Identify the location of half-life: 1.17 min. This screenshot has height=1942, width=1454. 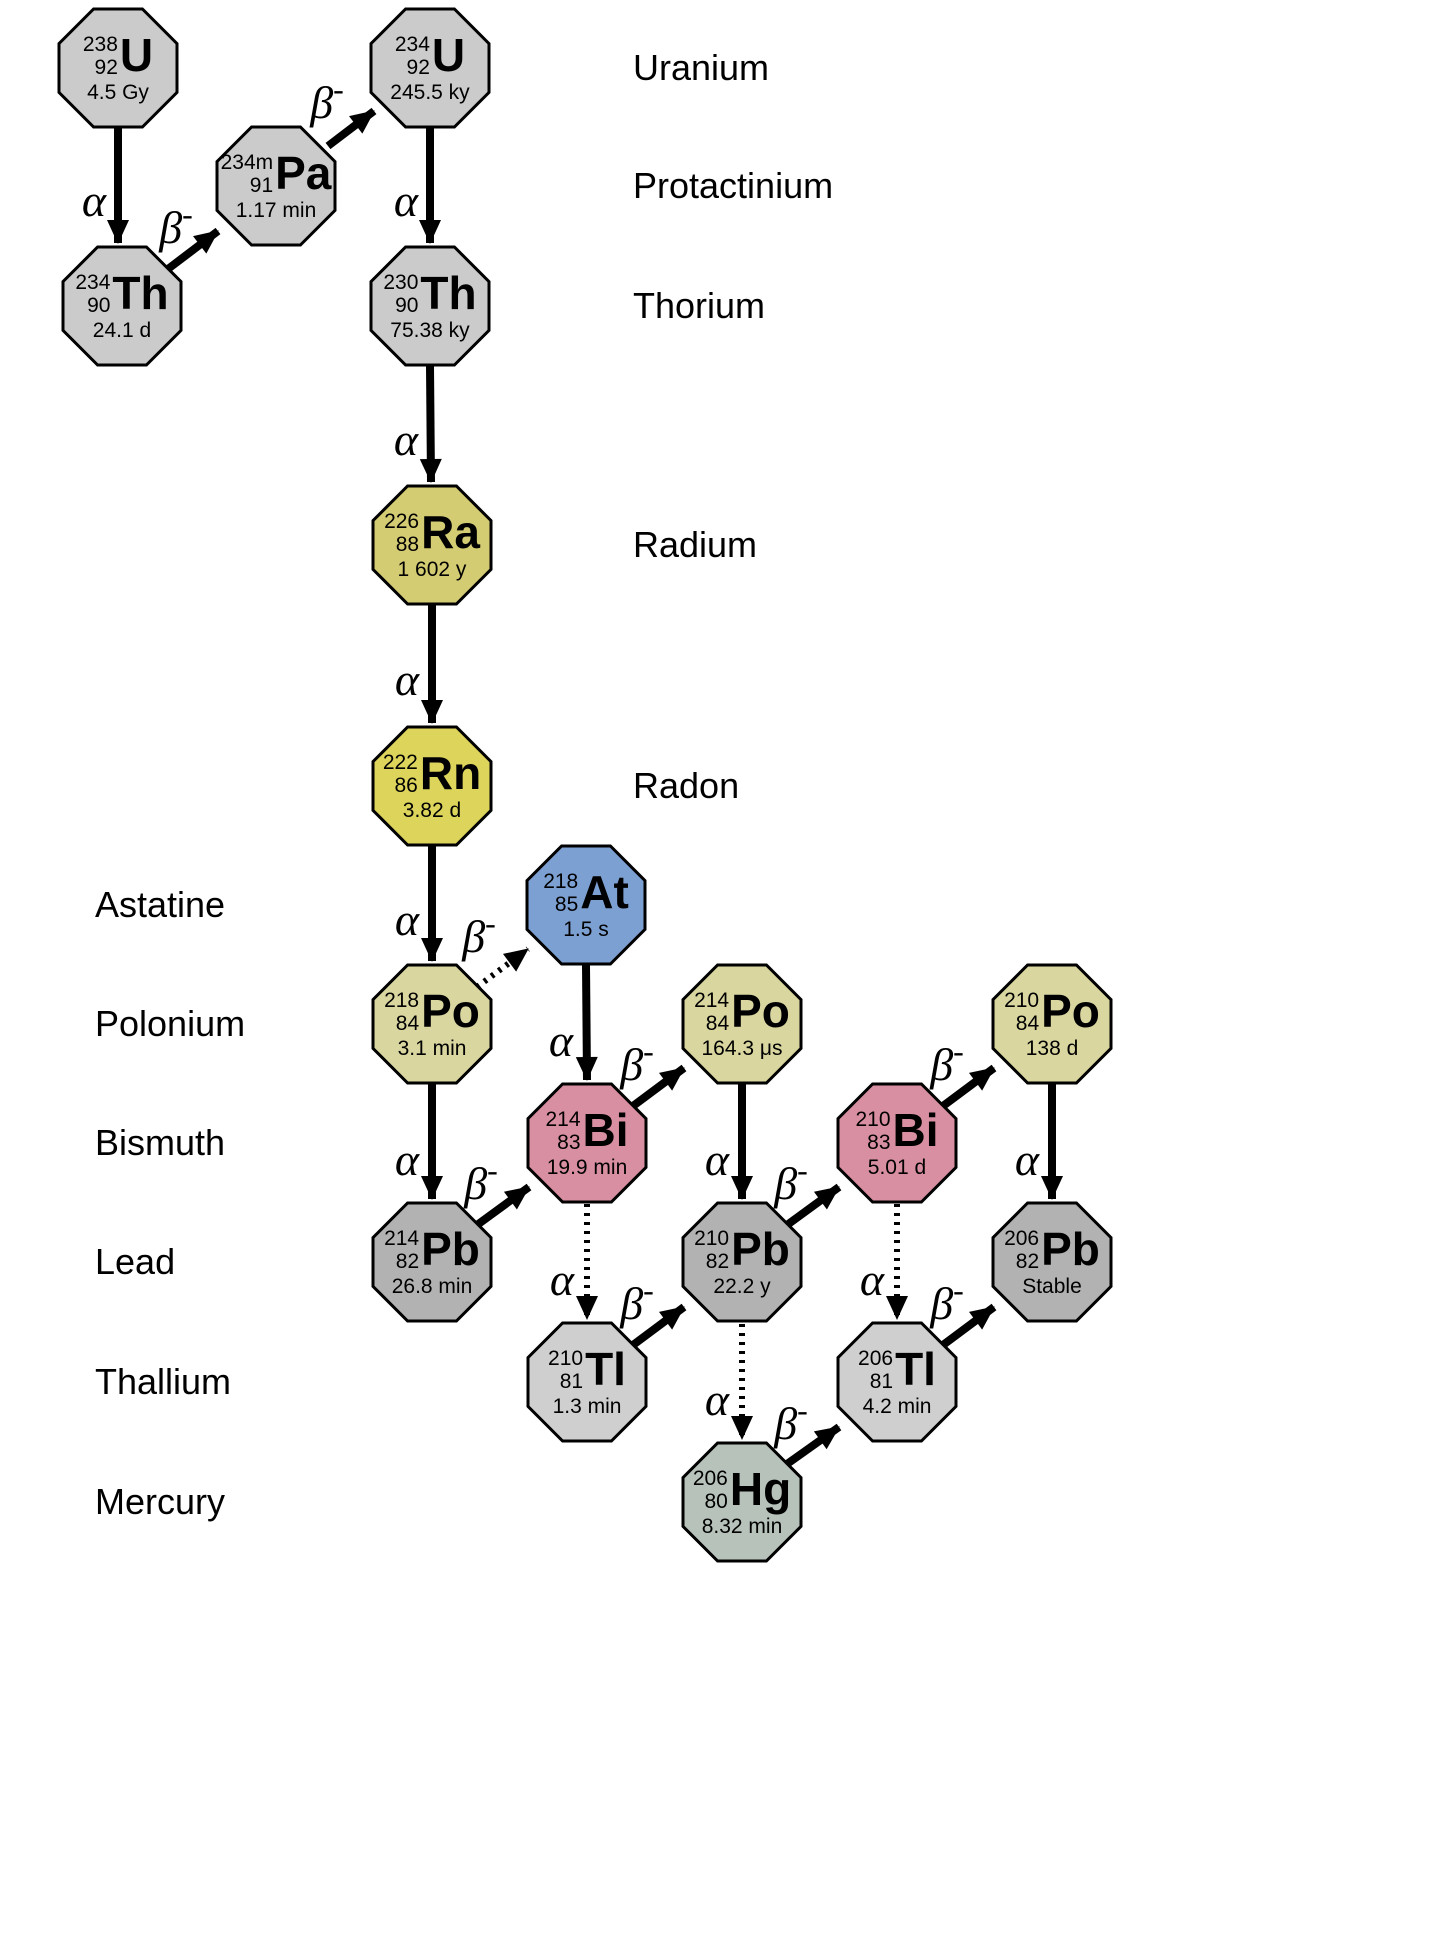
(276, 211).